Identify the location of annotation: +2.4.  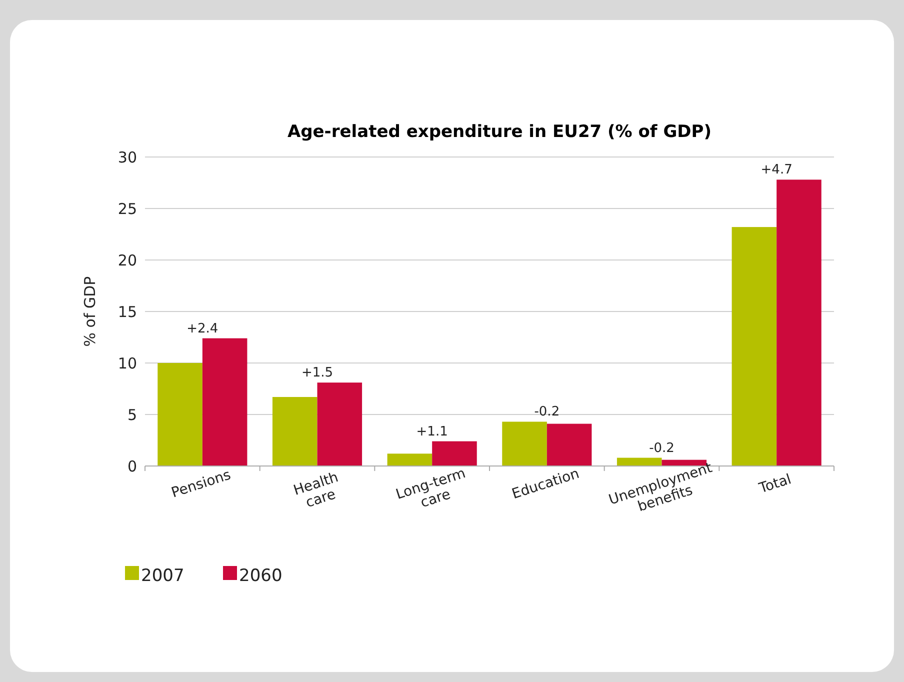
(202, 328).